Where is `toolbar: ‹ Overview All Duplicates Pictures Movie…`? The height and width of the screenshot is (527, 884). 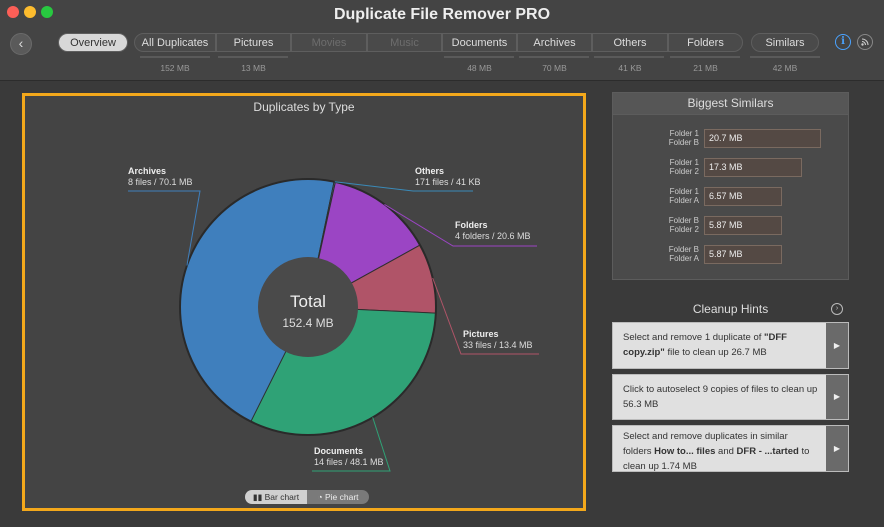 toolbar: ‹ Overview All Duplicates Pictures Movie… is located at coordinates (442, 55).